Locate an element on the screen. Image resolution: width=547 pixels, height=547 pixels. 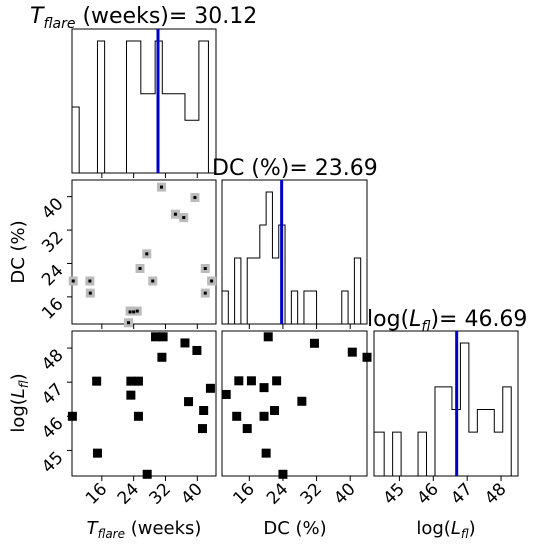
ytick-label-DC-16: 16 is located at coordinates (52, 308).